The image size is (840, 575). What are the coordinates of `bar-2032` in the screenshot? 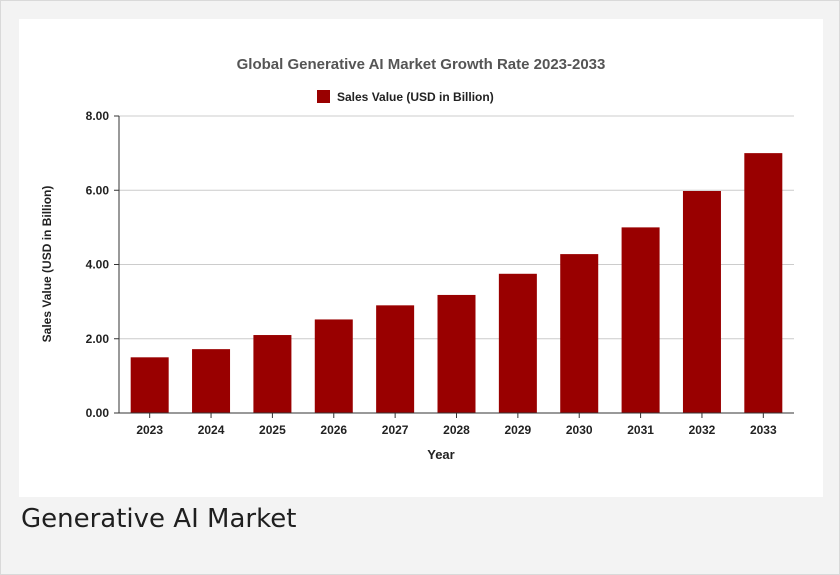 It's located at (701, 301).